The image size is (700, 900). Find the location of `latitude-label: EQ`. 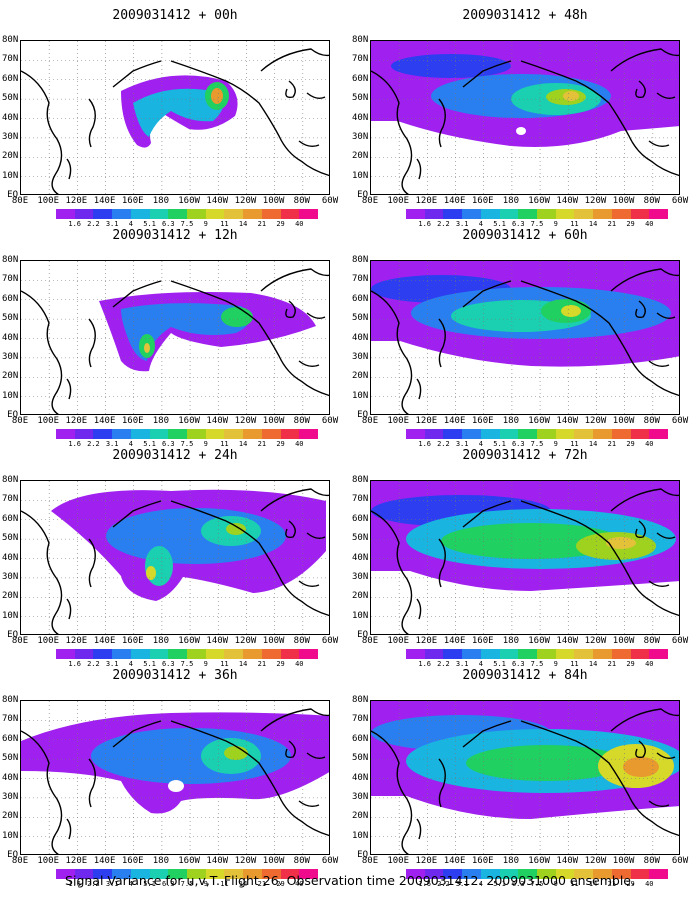

latitude-label: EQ is located at coordinates (362, 415).